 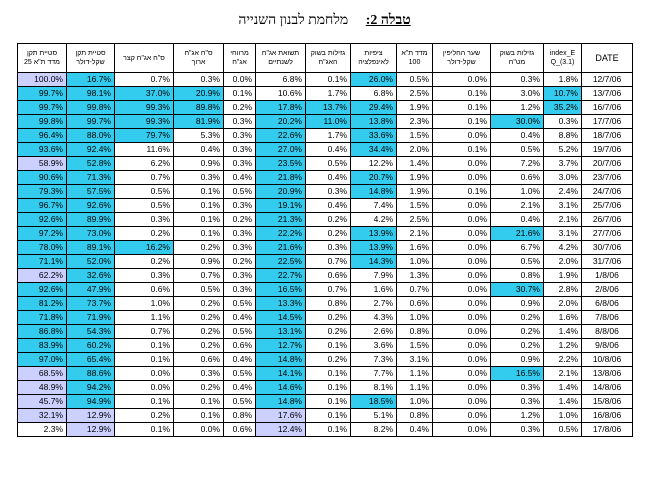 I want to click on table-cell: 89.8%, so click(x=198, y=107).